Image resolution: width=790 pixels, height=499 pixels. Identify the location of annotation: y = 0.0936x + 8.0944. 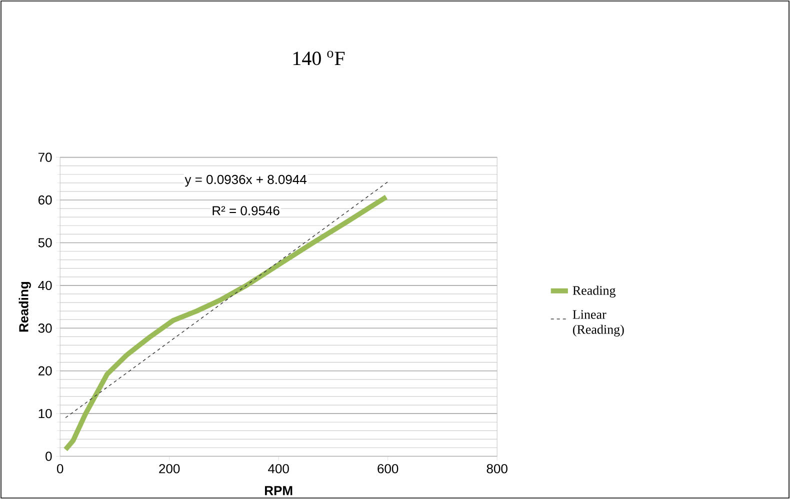
(245, 180).